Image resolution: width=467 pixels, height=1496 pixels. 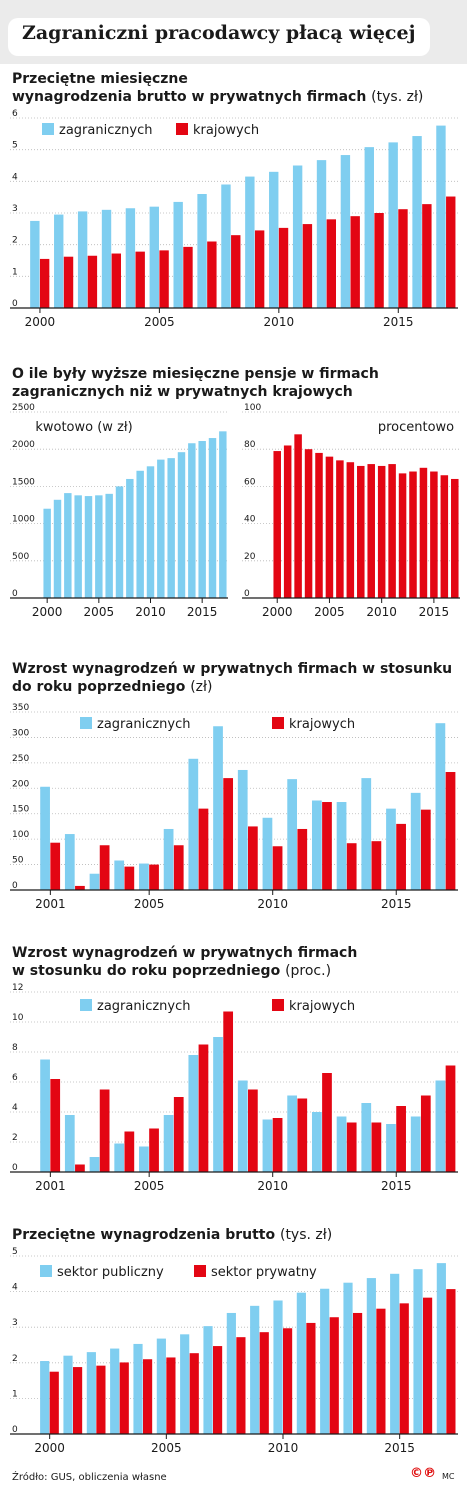 I want to click on chart6-x-tick-label: 2015, so click(x=399, y=1448).